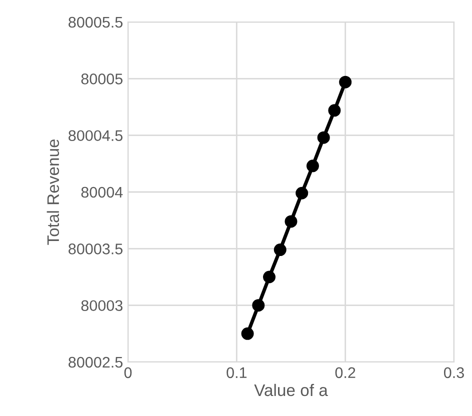 This screenshot has width=472, height=416. I want to click on x-tick-label: 0, so click(128, 372).